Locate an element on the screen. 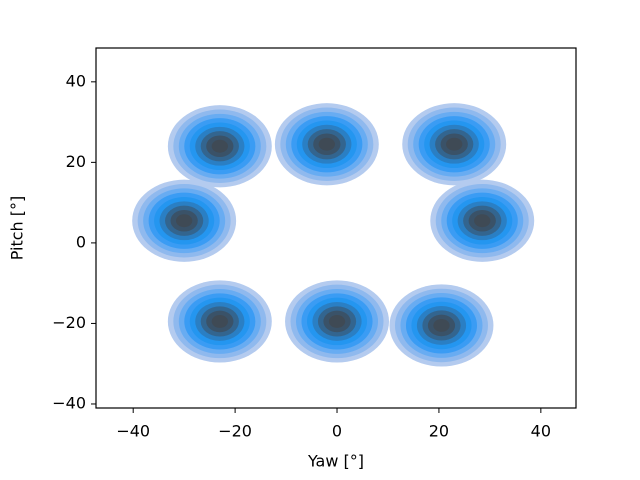 This screenshot has width=640, height=480. x-tick-label: 0 is located at coordinates (337, 431).